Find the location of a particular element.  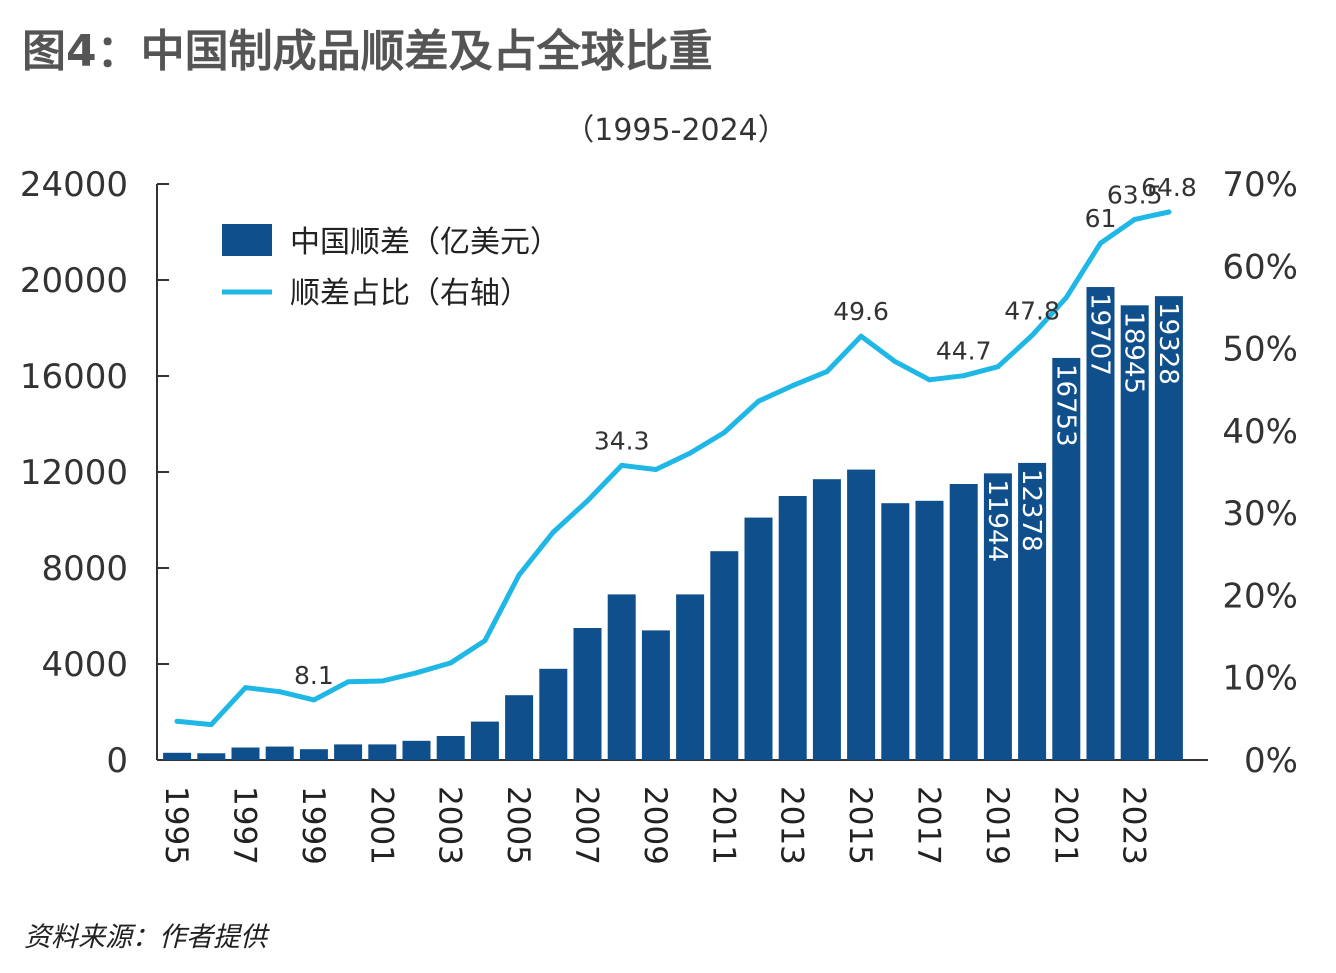

y-right-tick-label: 60% is located at coordinates (1260, 267).